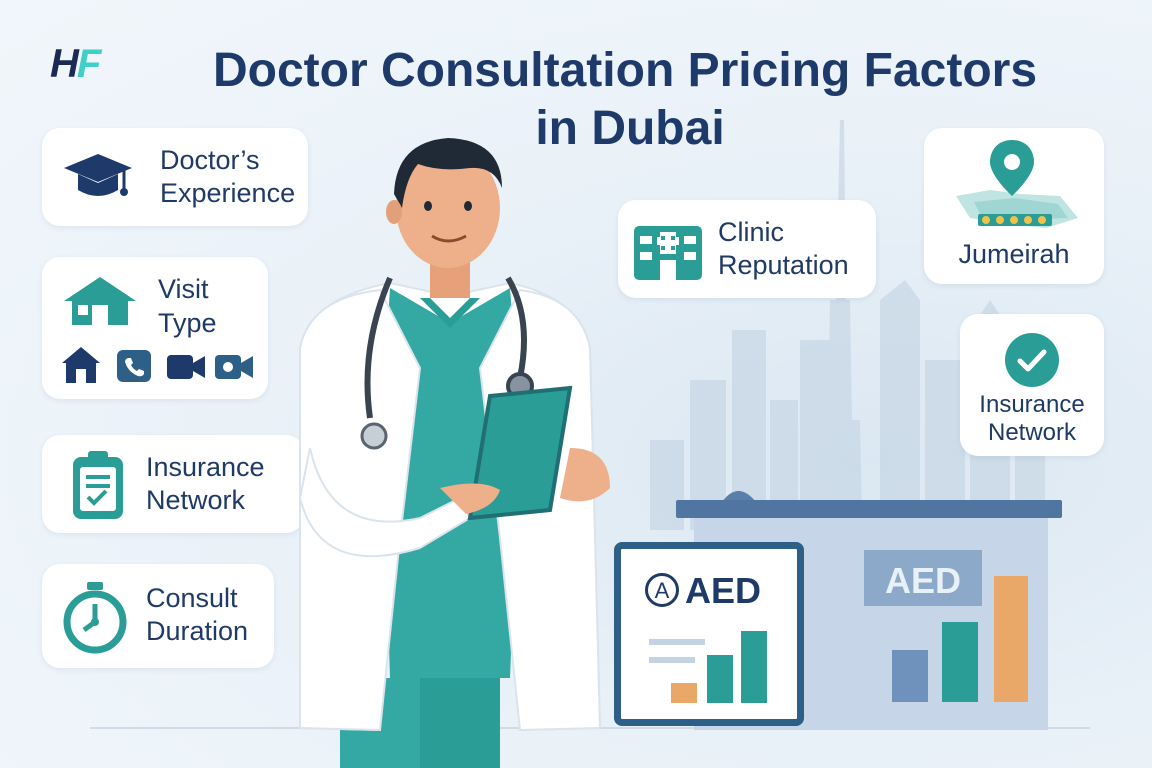  I want to click on home-icon, so click(81, 365).